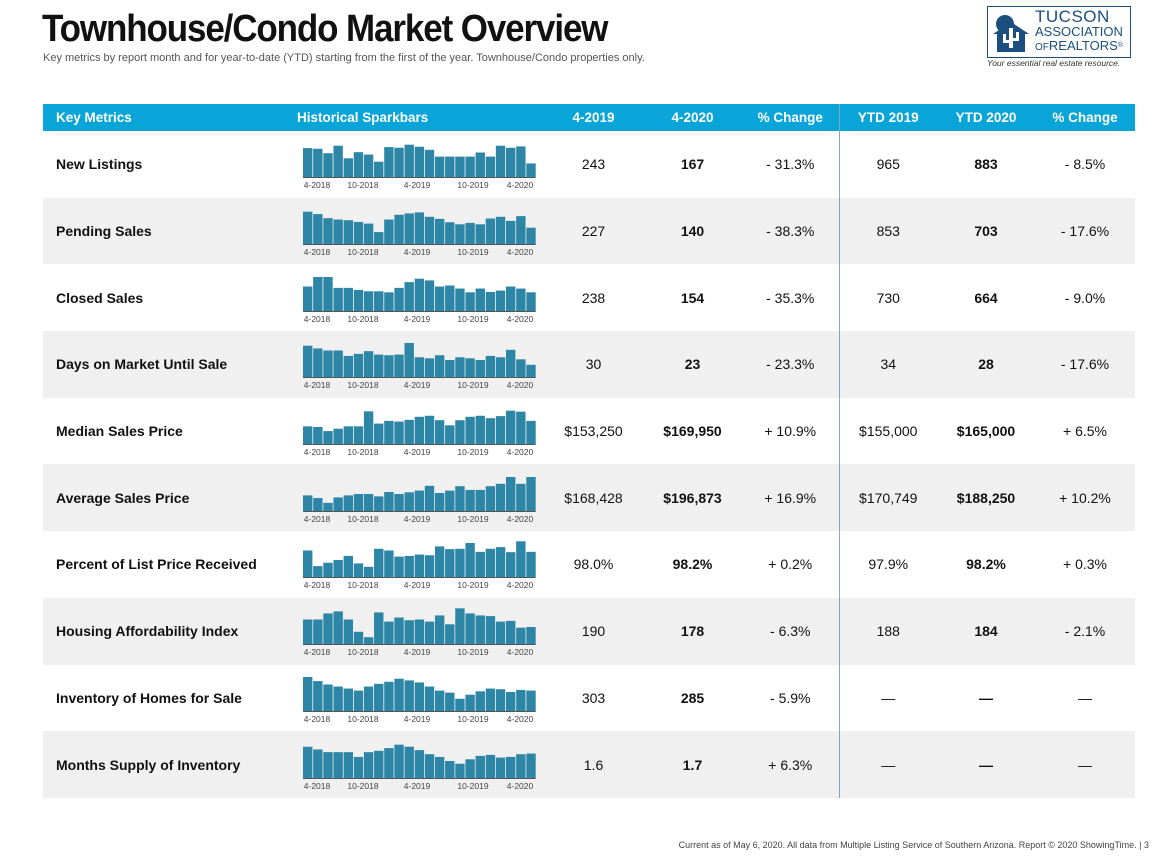 The image size is (1169, 865). What do you see at coordinates (692, 564) in the screenshot?
I see `value-4-2020: 98.2%` at bounding box center [692, 564].